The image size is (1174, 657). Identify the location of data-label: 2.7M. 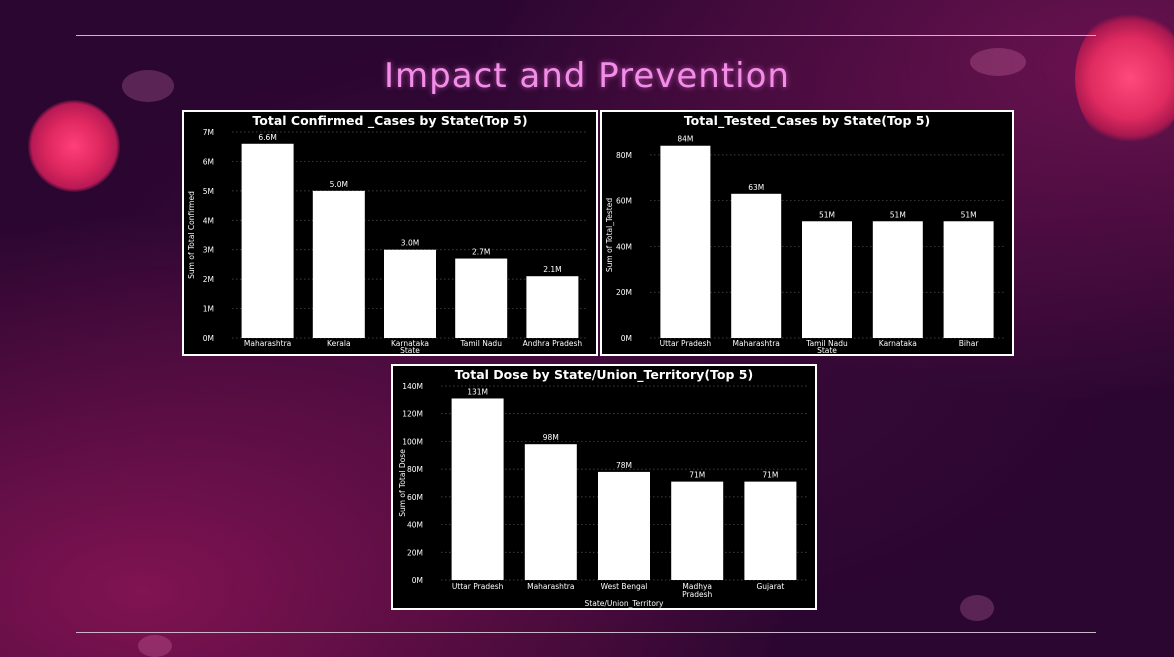
(481, 252).